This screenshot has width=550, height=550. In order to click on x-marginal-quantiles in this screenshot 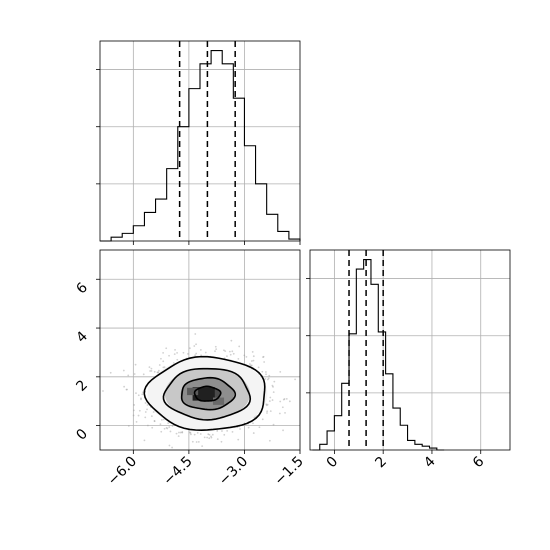, I will do `click(207, 141)`.